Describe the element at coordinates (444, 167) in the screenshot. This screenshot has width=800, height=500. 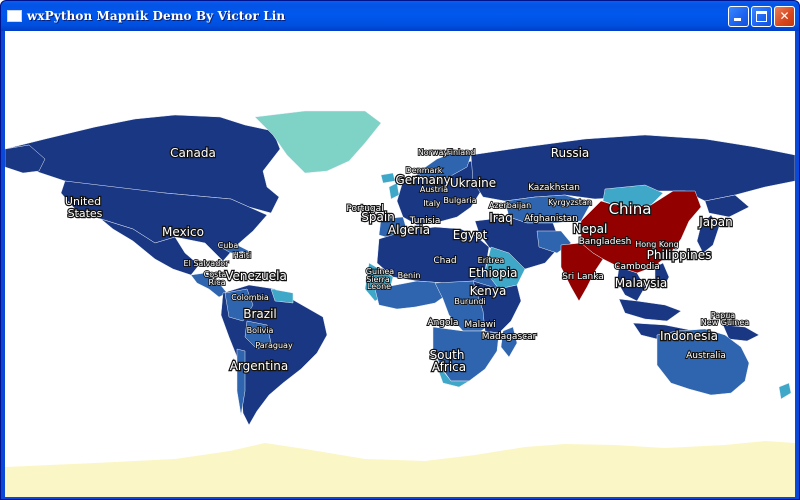
I see `region-scandinavia` at that location.